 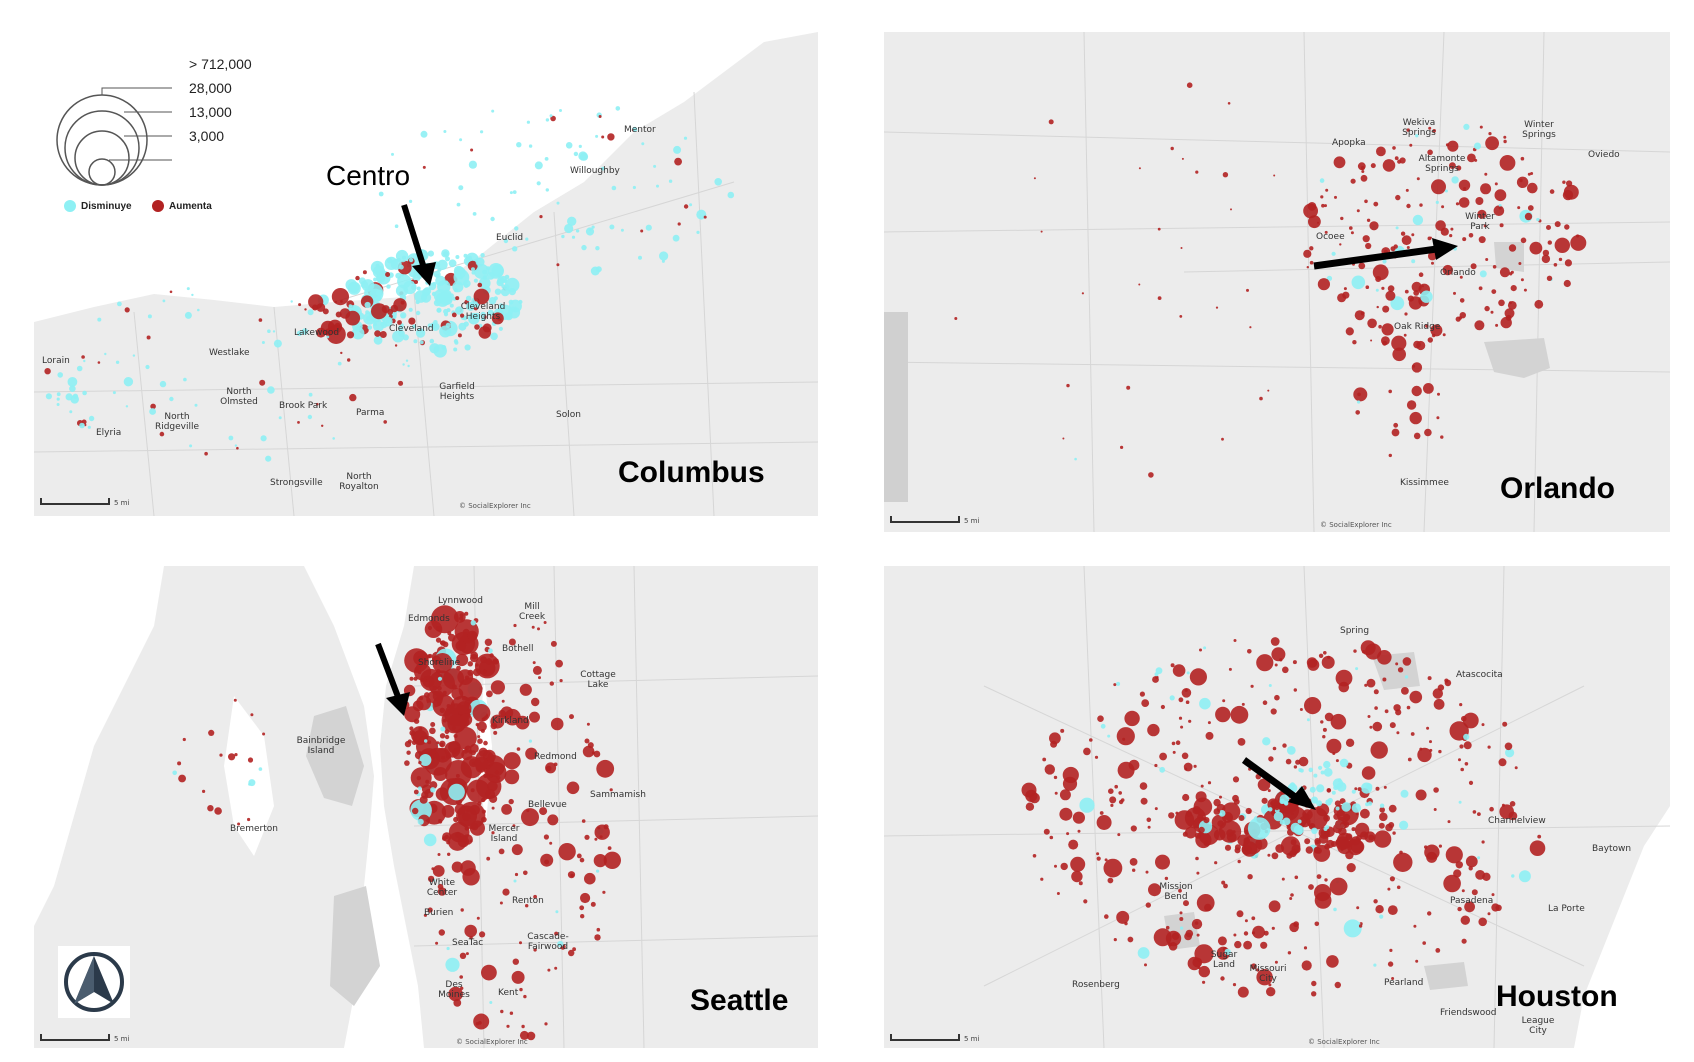 What do you see at coordinates (972, 521) in the screenshot?
I see `scale-label: 5 mi` at bounding box center [972, 521].